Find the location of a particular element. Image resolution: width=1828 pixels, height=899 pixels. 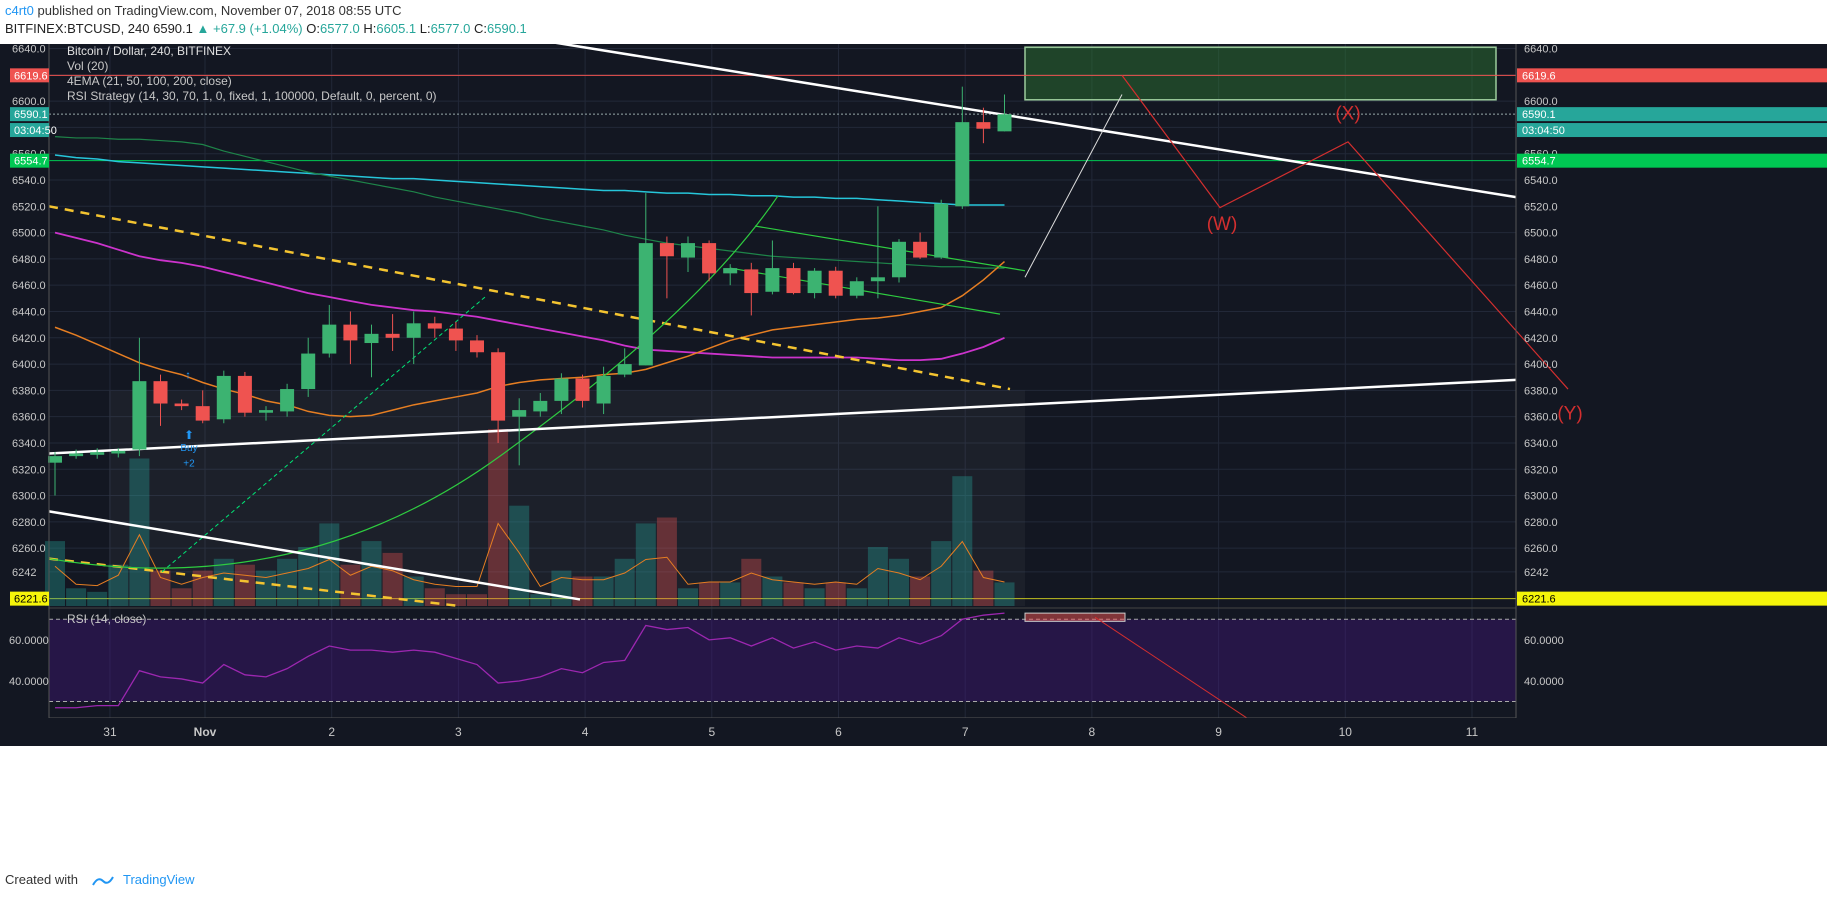

volume-series is located at coordinates (530, 517).